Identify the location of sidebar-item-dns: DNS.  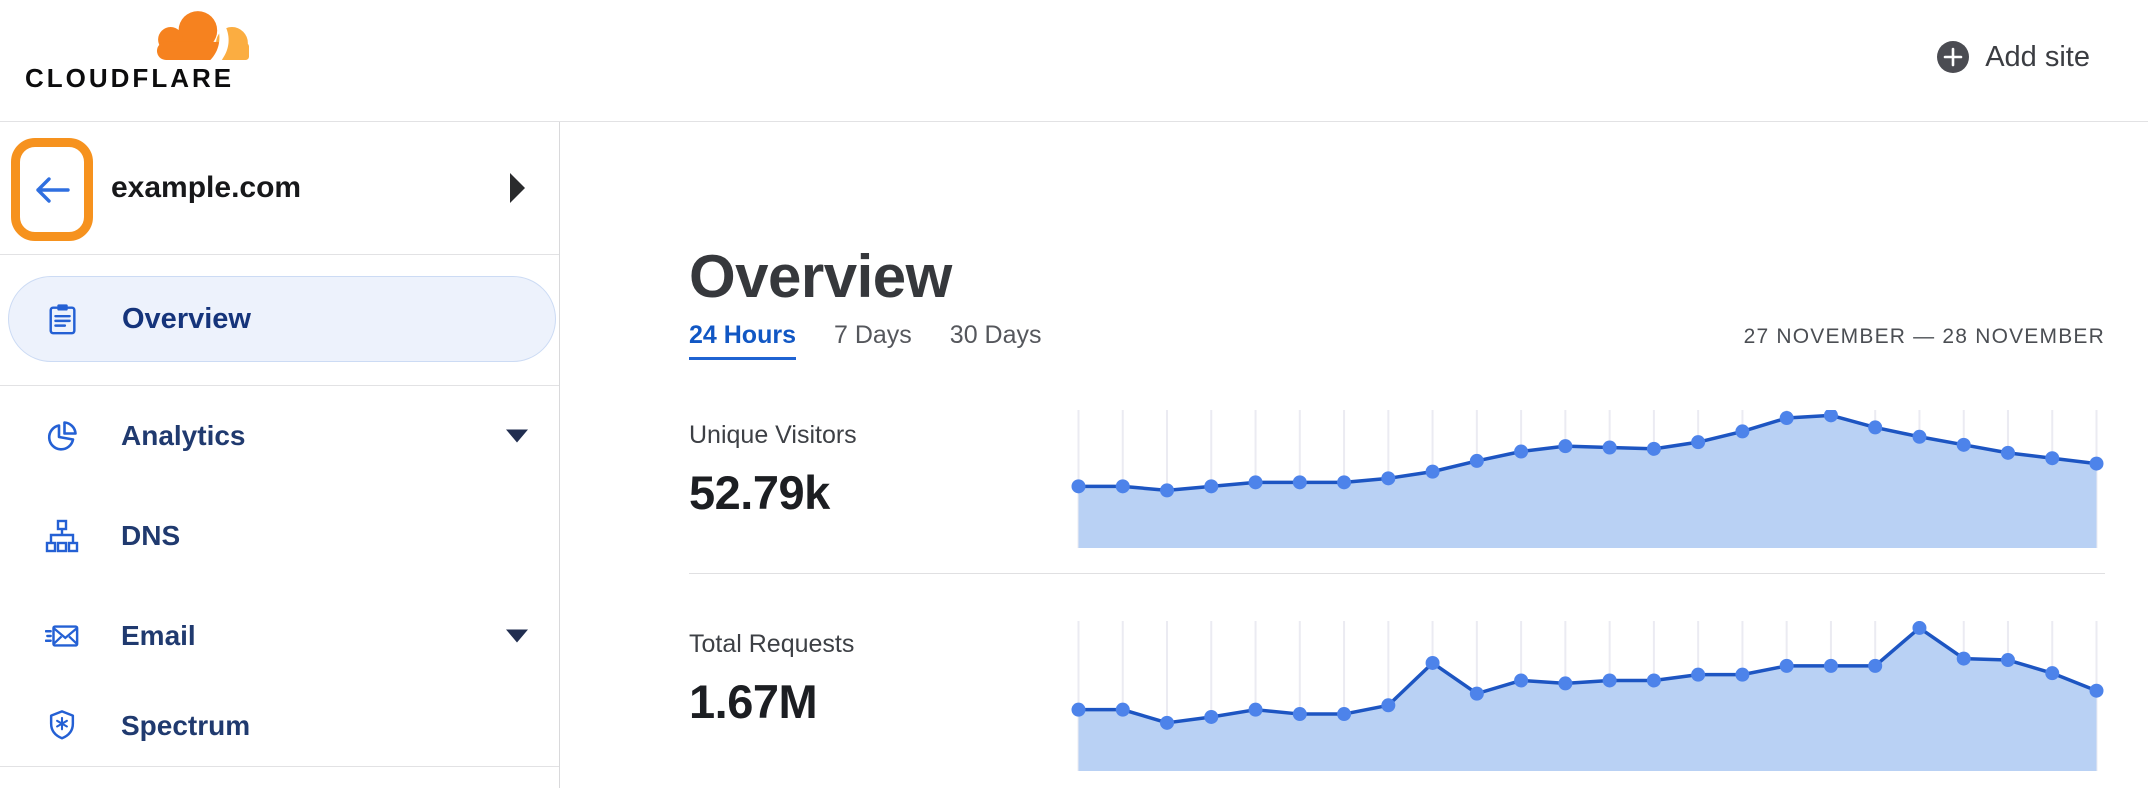
(279, 536).